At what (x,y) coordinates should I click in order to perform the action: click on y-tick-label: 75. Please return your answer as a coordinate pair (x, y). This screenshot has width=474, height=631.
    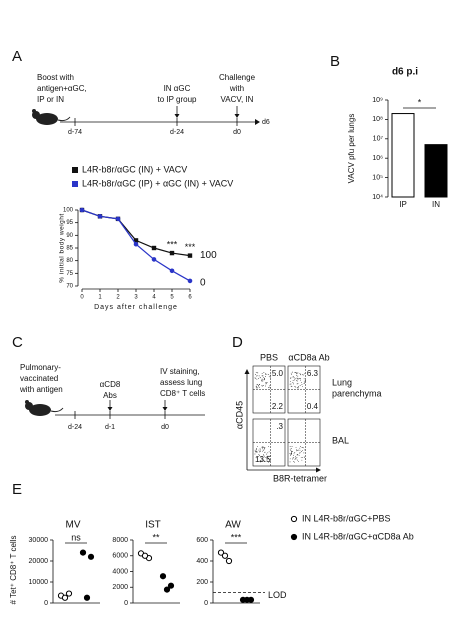
    Looking at the image, I should click on (69, 274).